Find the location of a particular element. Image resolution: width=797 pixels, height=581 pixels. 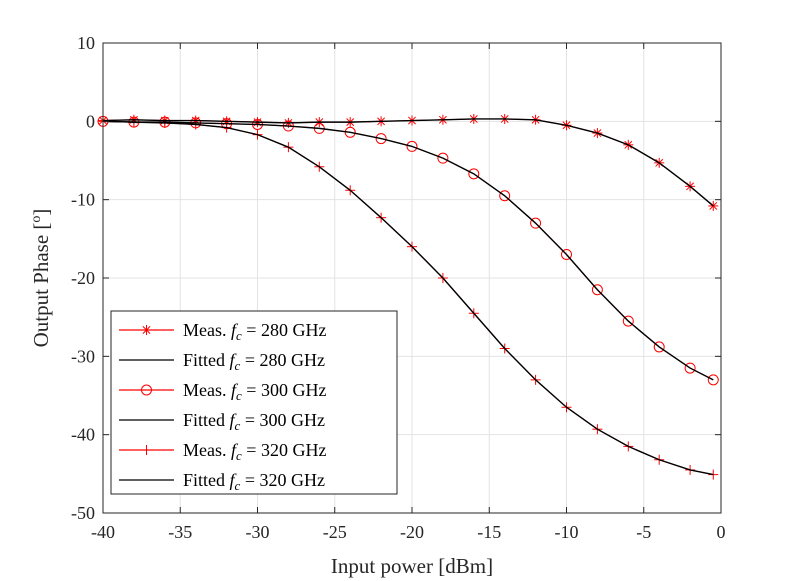

x-axis-title: Input power [dBm] is located at coordinates (412, 566).